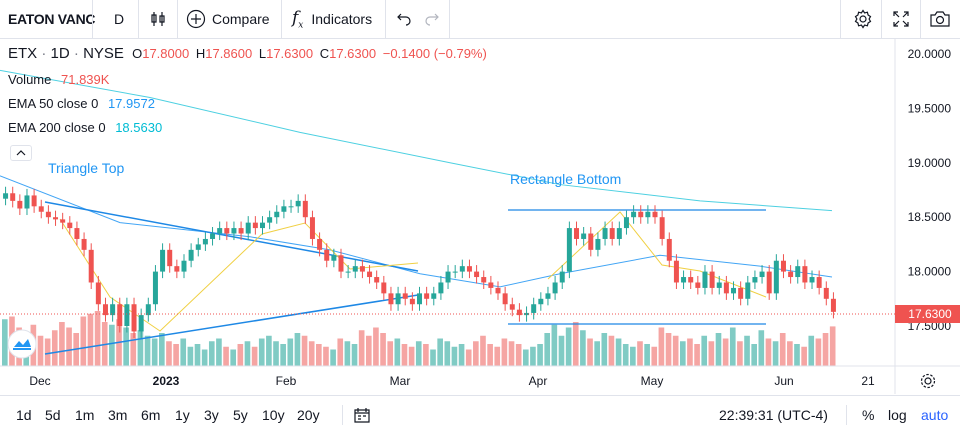 The image size is (960, 434). What do you see at coordinates (930, 163) in the screenshot?
I see `price-tick-label: 19.0000` at bounding box center [930, 163].